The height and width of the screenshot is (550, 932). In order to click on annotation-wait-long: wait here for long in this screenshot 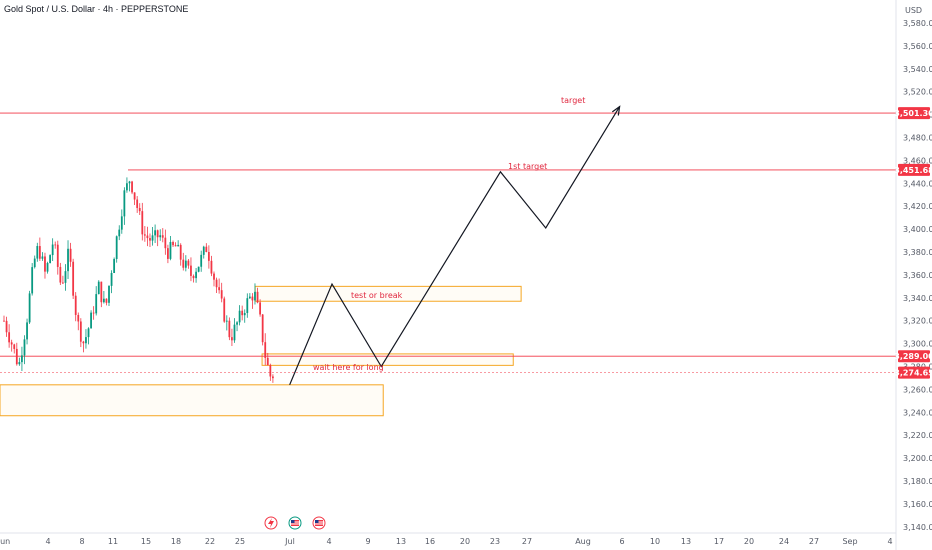, I will do `click(348, 367)`.